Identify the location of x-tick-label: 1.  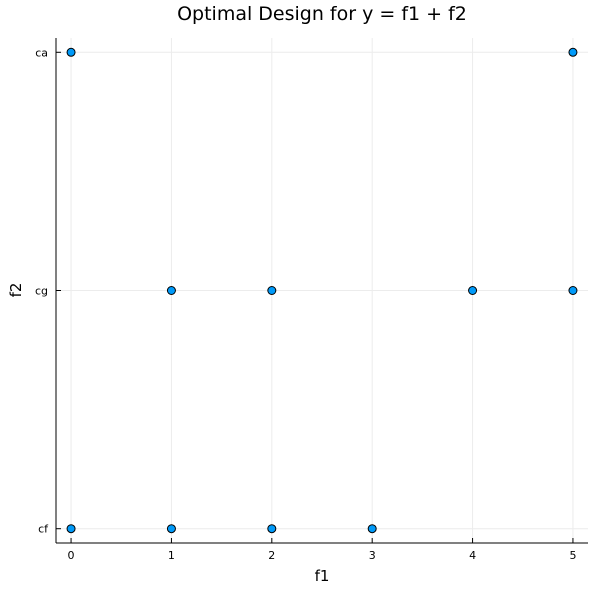
(171, 555).